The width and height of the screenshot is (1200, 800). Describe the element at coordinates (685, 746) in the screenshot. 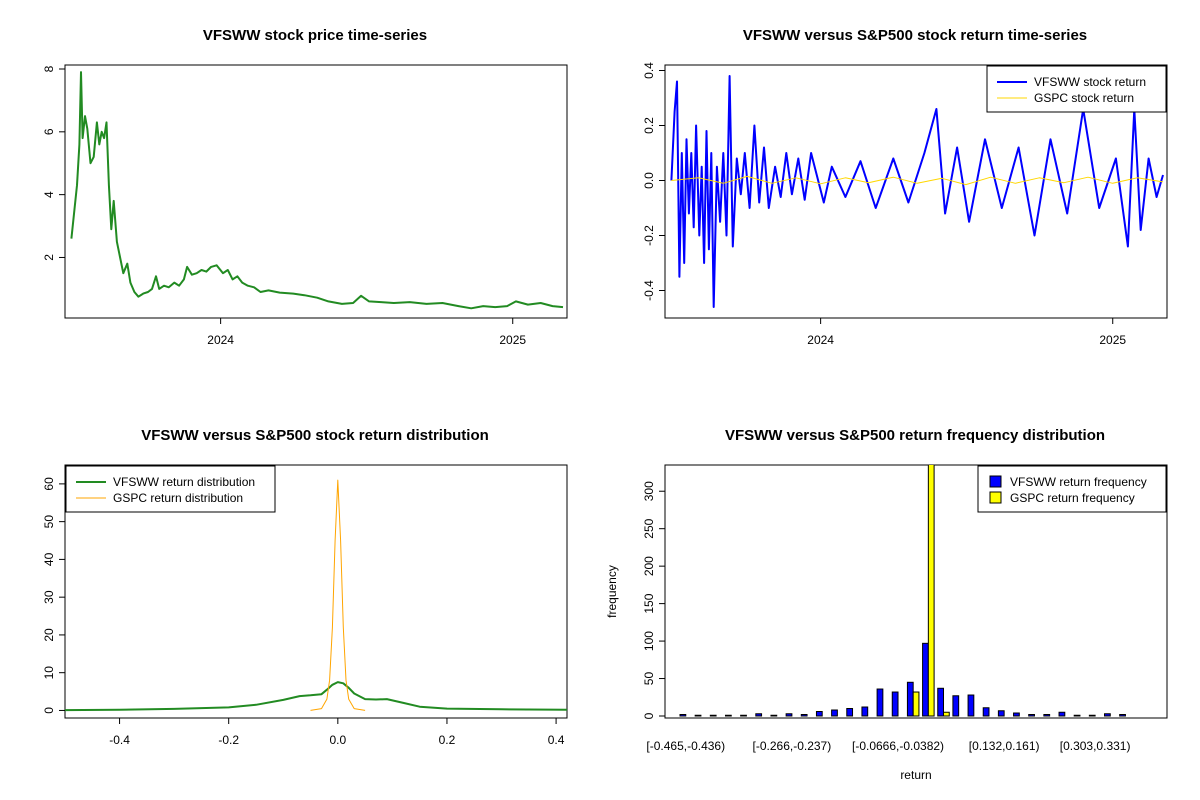

I see `x-tick-label: [-0.465,-0.436)` at that location.